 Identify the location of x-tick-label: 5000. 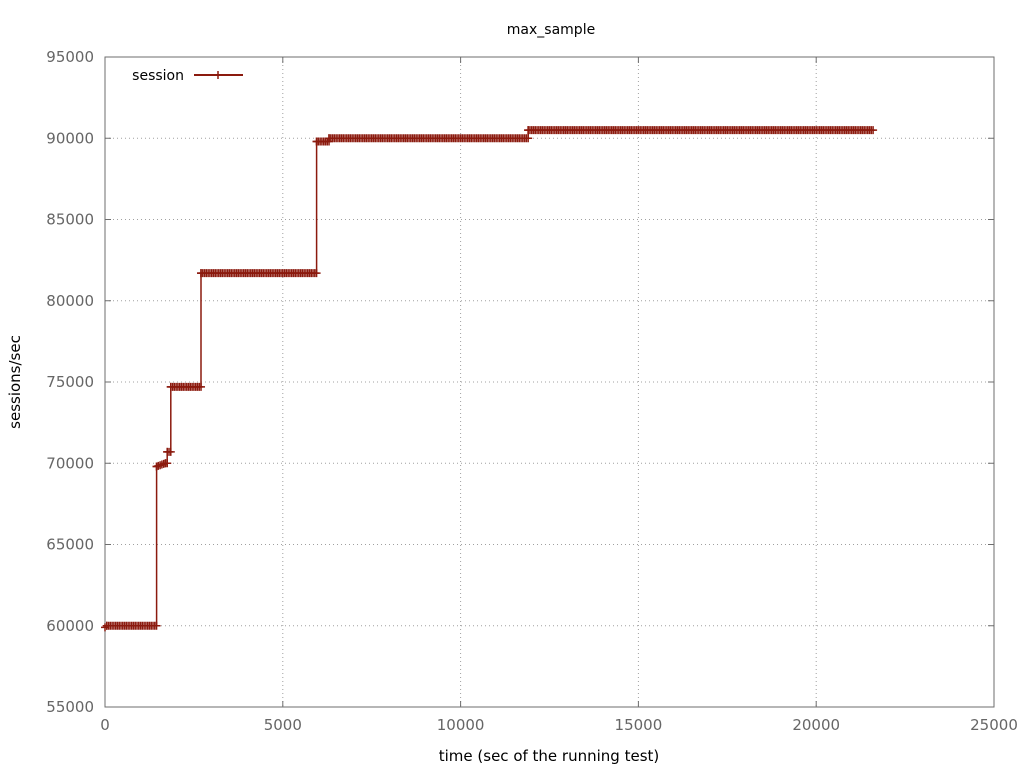
(283, 725).